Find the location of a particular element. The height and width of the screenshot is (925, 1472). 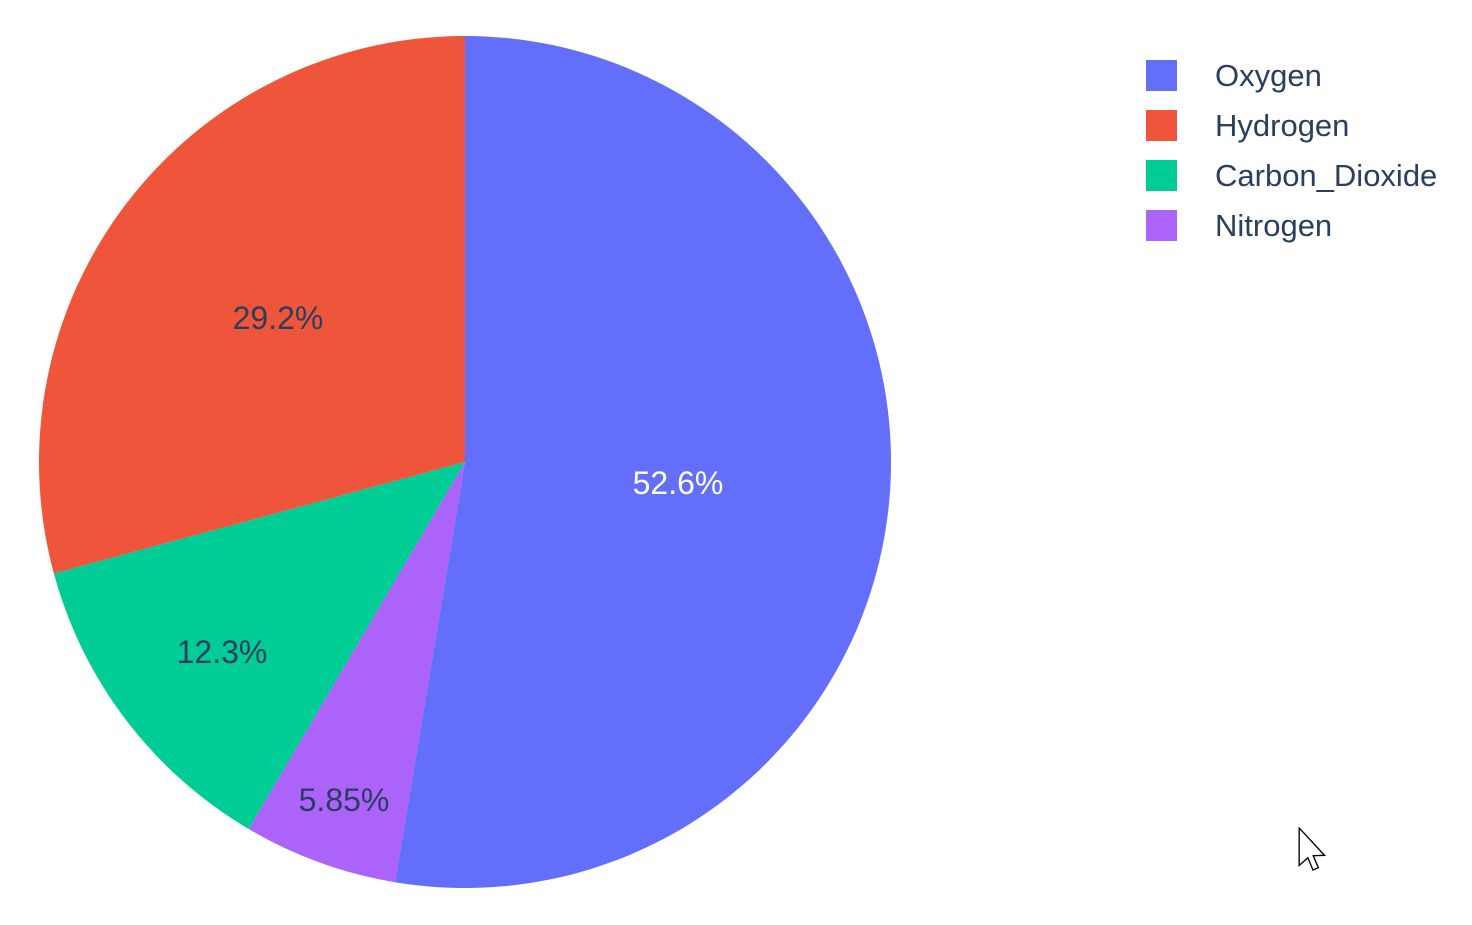

legend-label: Hydrogen is located at coordinates (1282, 125).